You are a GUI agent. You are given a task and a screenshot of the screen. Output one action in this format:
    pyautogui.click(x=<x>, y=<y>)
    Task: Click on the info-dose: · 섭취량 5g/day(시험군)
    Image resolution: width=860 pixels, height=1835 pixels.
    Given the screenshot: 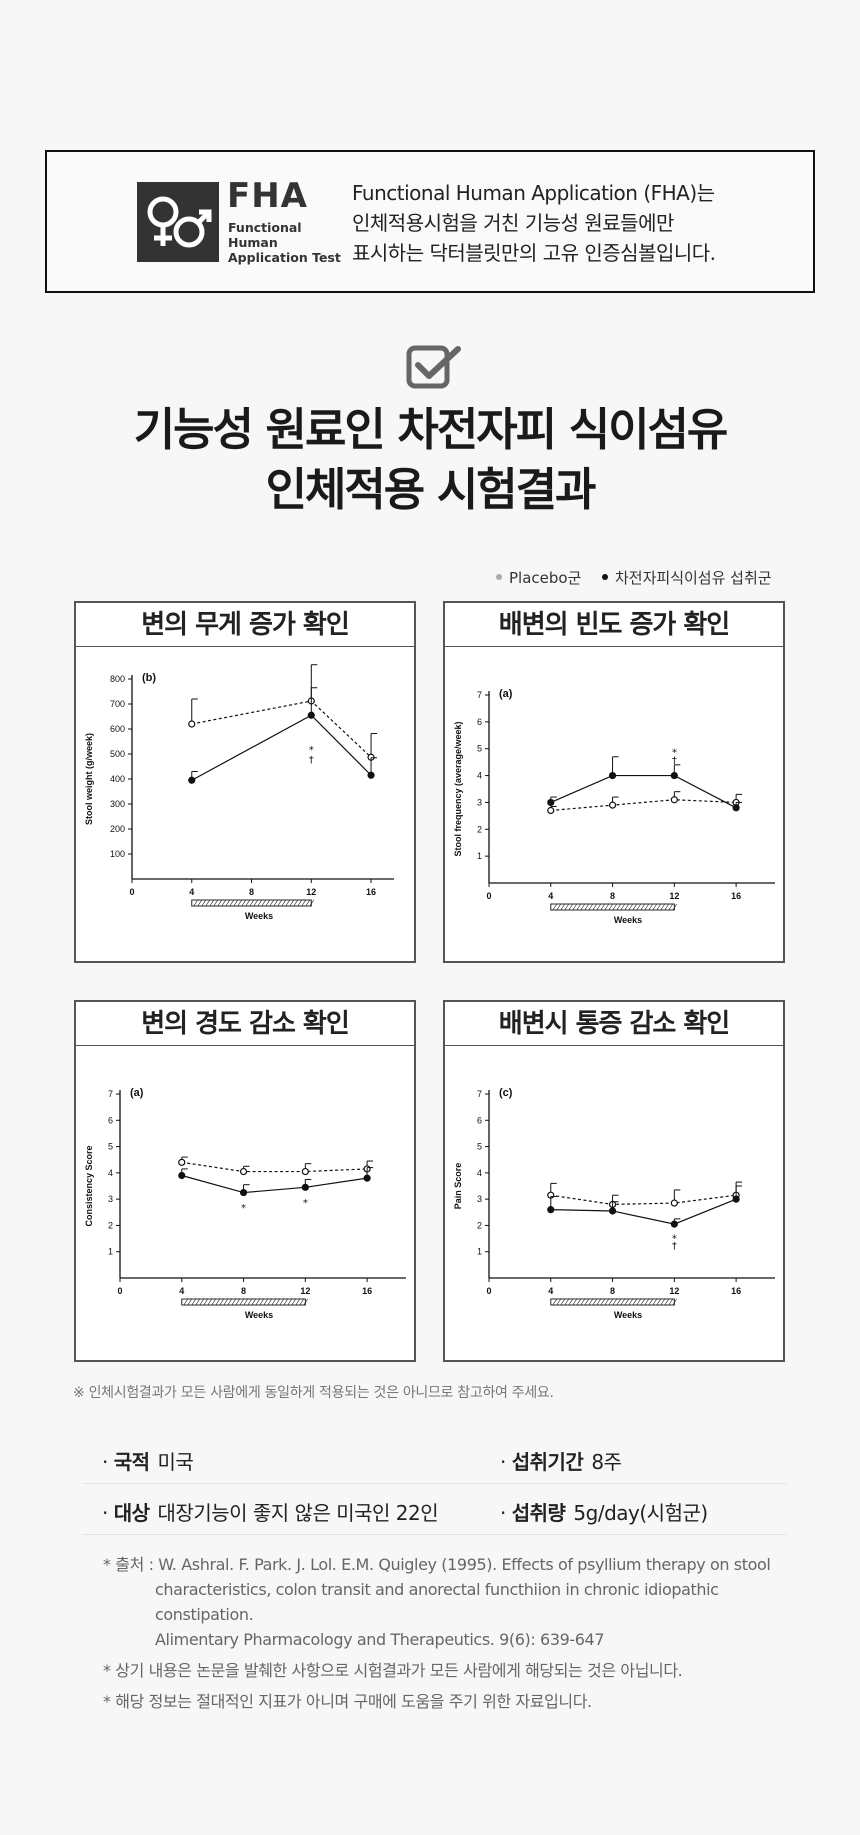 What is the action you would take?
    pyautogui.click(x=604, y=1513)
    